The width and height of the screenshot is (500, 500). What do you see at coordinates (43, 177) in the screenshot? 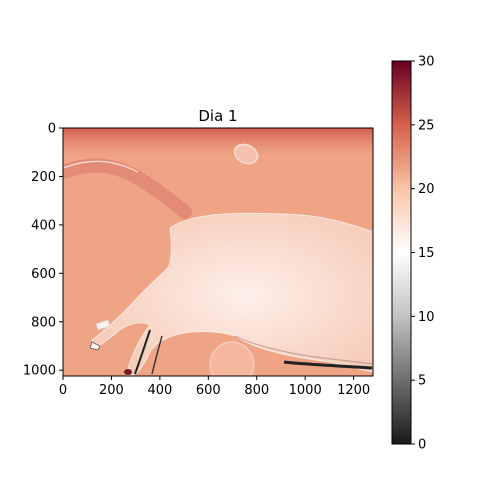
I see `y-tick-label: 200` at bounding box center [43, 177].